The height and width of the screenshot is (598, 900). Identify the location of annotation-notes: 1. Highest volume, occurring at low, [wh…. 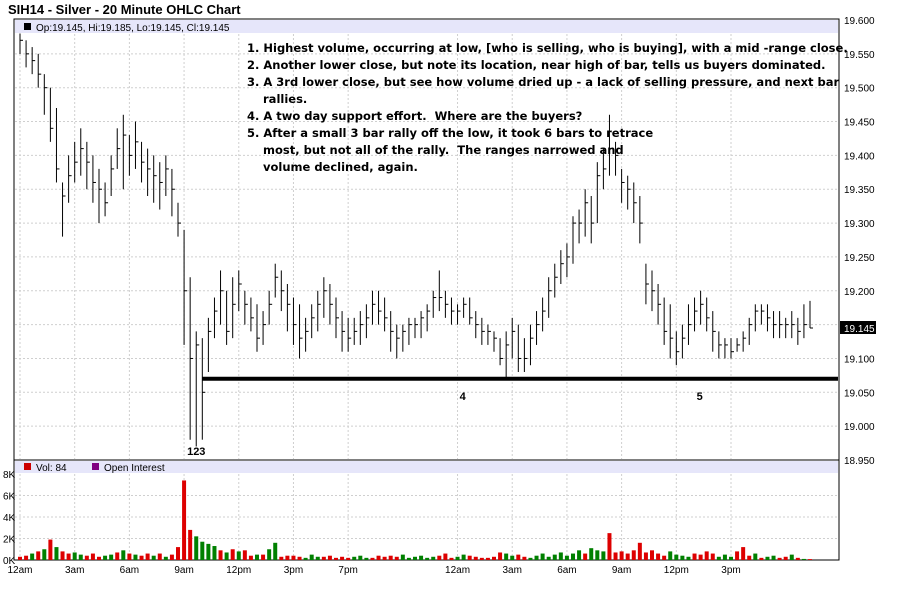
(547, 107).